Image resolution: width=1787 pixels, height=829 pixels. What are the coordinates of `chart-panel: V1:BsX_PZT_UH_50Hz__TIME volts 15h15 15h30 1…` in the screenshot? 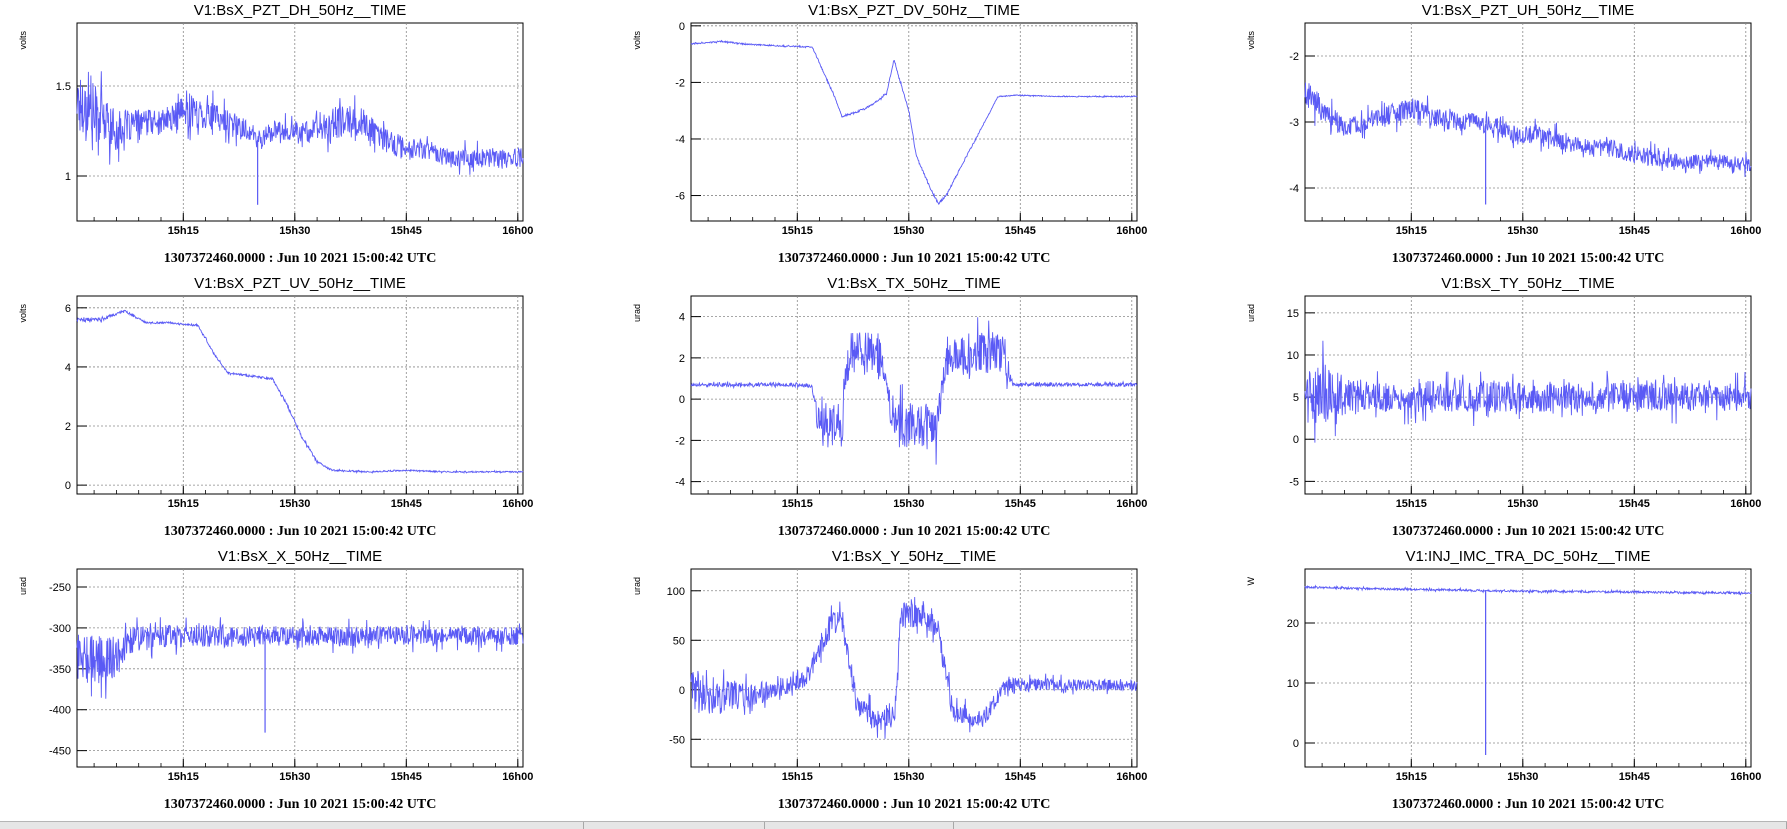 It's located at (1507, 136).